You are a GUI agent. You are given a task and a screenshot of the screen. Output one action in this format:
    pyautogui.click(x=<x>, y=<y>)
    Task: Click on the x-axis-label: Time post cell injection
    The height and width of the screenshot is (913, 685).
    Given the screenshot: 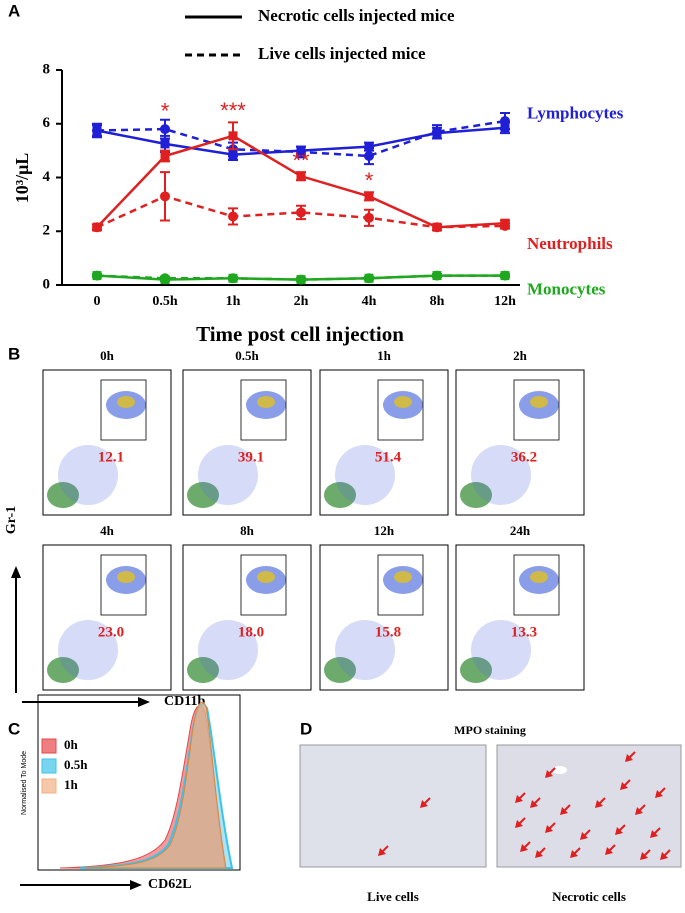 What is the action you would take?
    pyautogui.click(x=300, y=334)
    